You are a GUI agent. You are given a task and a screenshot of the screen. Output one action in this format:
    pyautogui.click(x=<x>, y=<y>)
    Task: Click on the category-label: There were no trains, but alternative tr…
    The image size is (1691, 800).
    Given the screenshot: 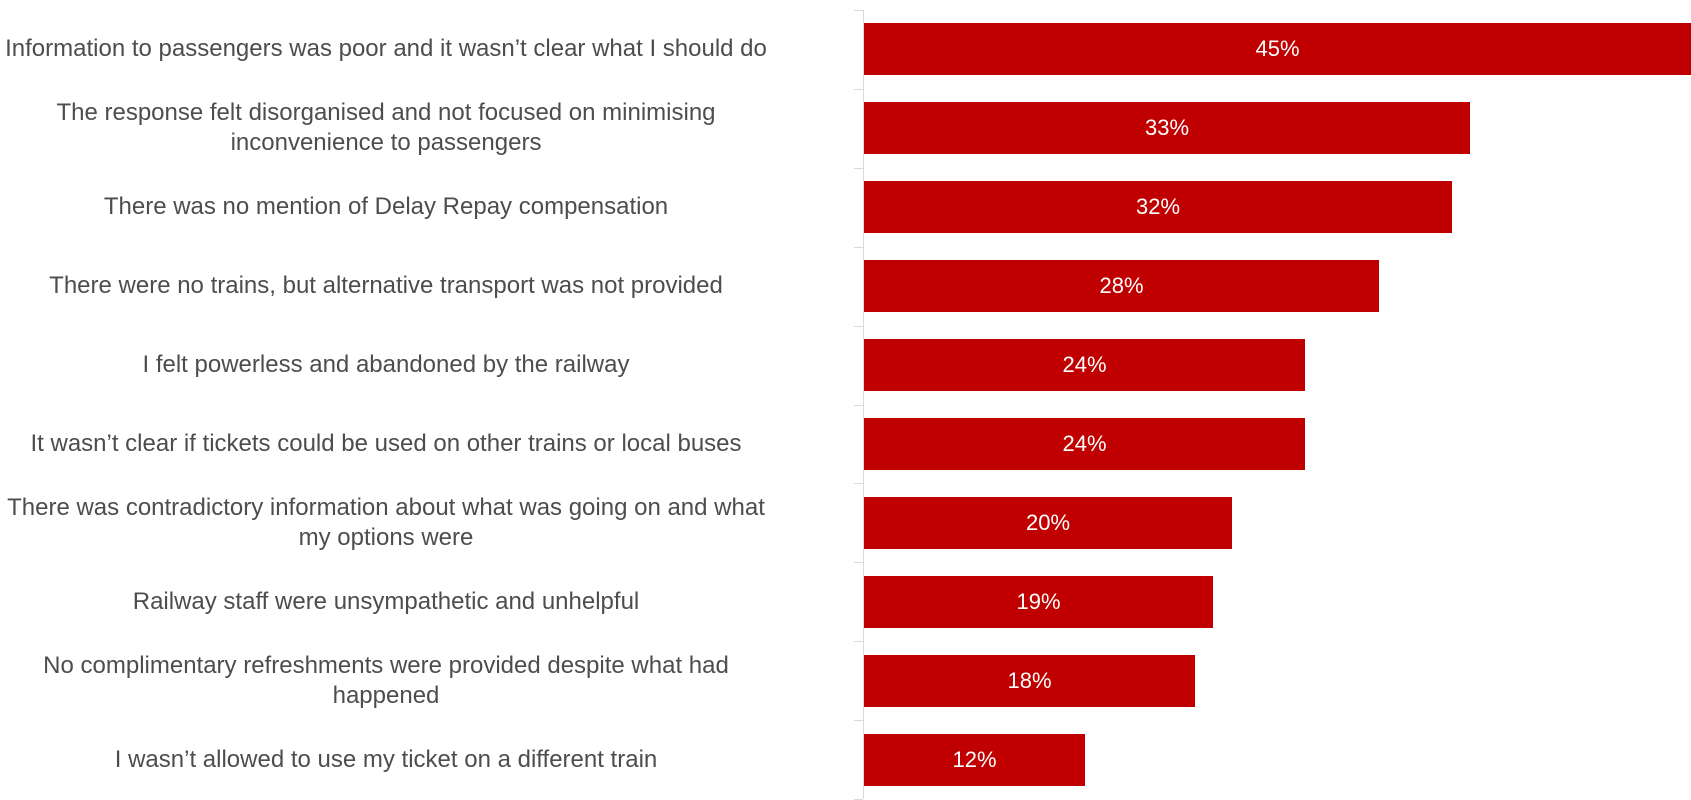 What is the action you would take?
    pyautogui.click(x=386, y=286)
    